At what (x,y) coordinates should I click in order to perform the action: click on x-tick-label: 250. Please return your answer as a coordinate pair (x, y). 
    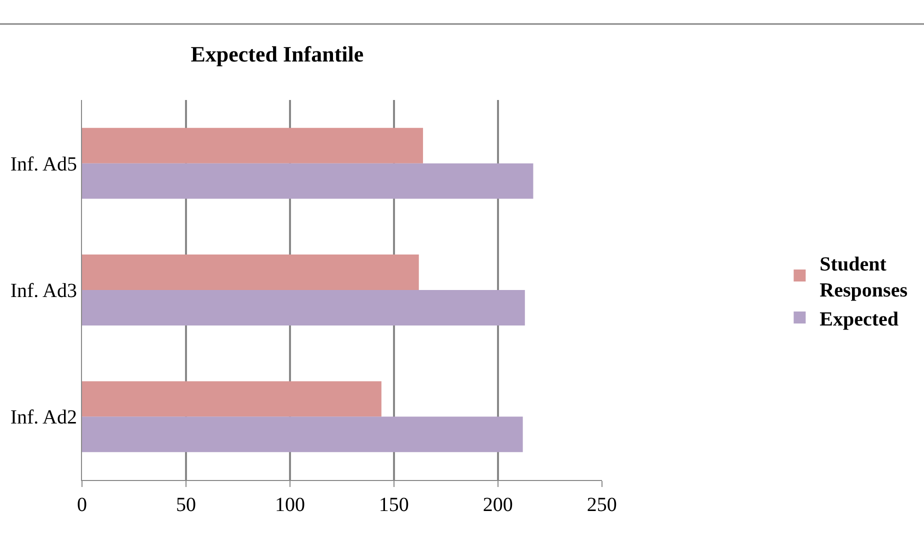
    Looking at the image, I should click on (601, 505).